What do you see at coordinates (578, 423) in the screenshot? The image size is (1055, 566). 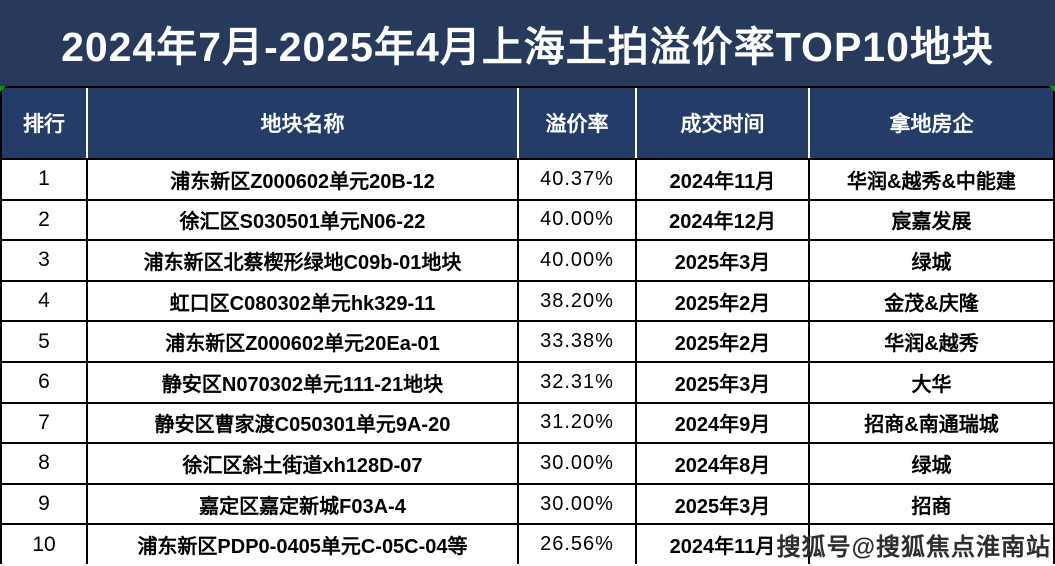 I see `cell-premium-rate: 31.20%` at bounding box center [578, 423].